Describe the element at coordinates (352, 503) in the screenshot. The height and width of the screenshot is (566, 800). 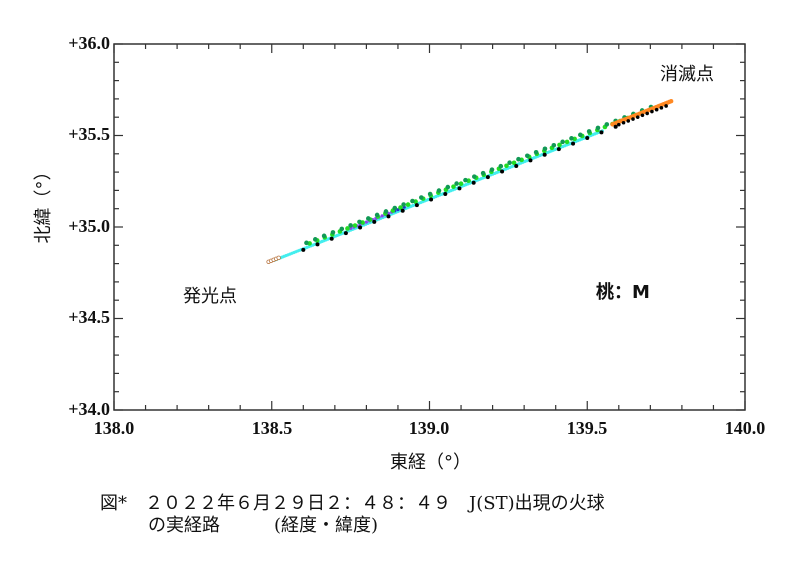
I see `figure-caption-line1: 図* ２０２２年６月２９日２：４８：４９ J(ST)出現の火球` at that location.